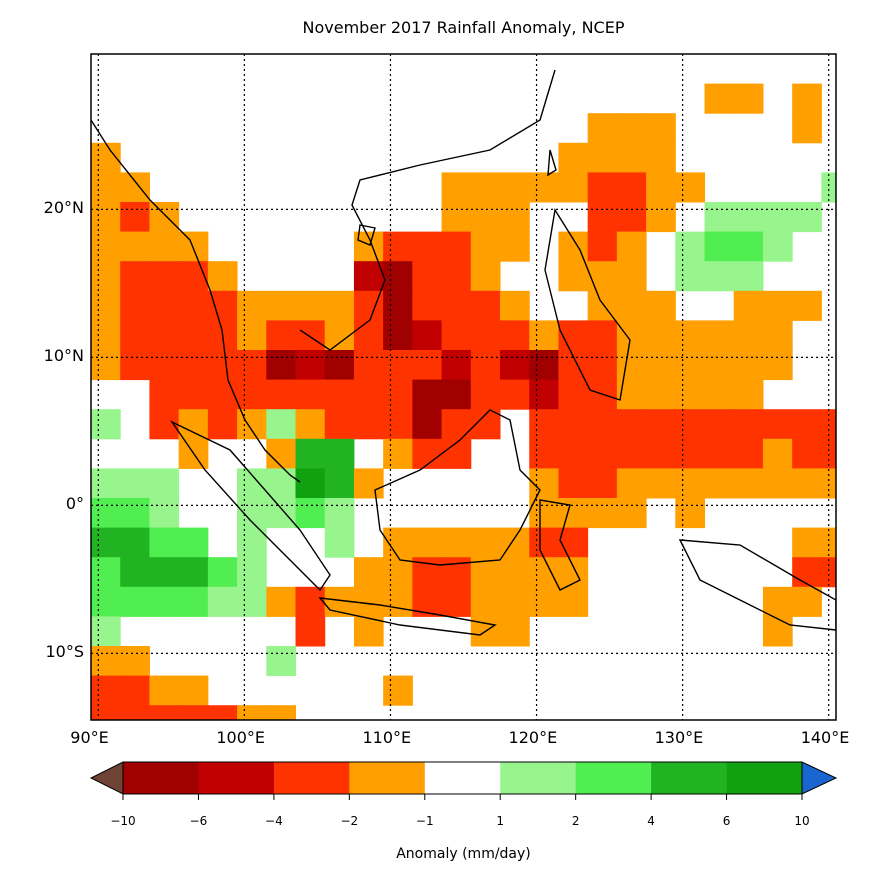  I want to click on colorbar-tick-label: 2, so click(575, 821).